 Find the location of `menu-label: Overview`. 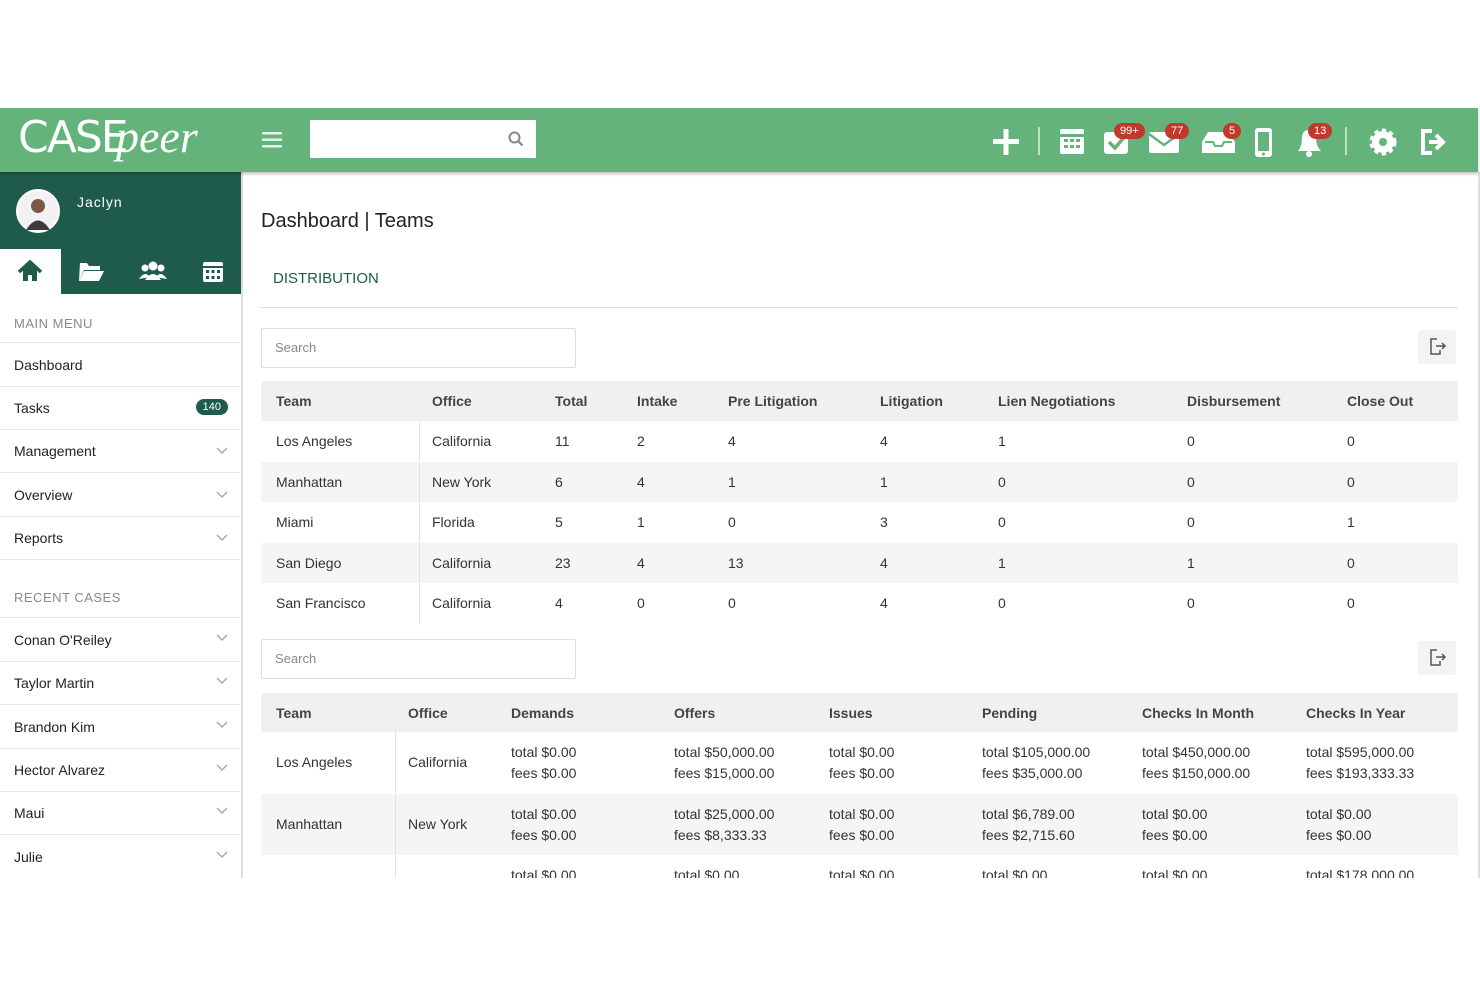

menu-label: Overview is located at coordinates (43, 494).